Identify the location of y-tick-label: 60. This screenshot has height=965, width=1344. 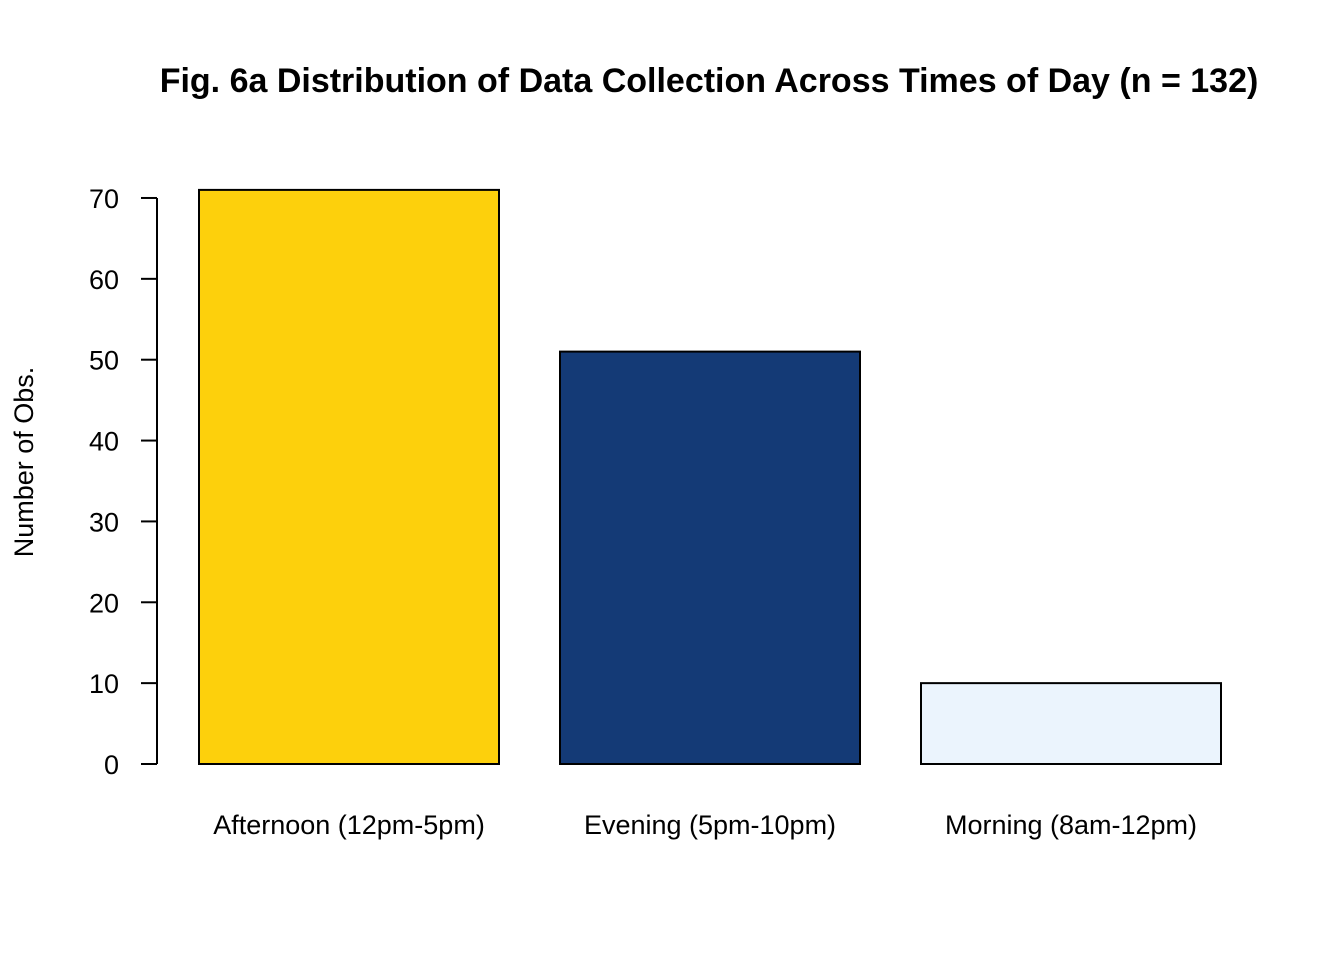
(104, 280).